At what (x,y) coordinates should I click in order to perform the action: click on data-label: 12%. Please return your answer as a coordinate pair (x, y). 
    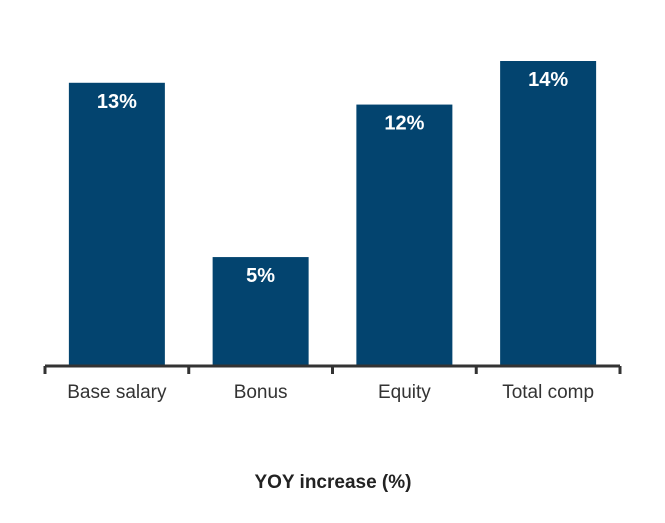
    Looking at the image, I should click on (404, 124).